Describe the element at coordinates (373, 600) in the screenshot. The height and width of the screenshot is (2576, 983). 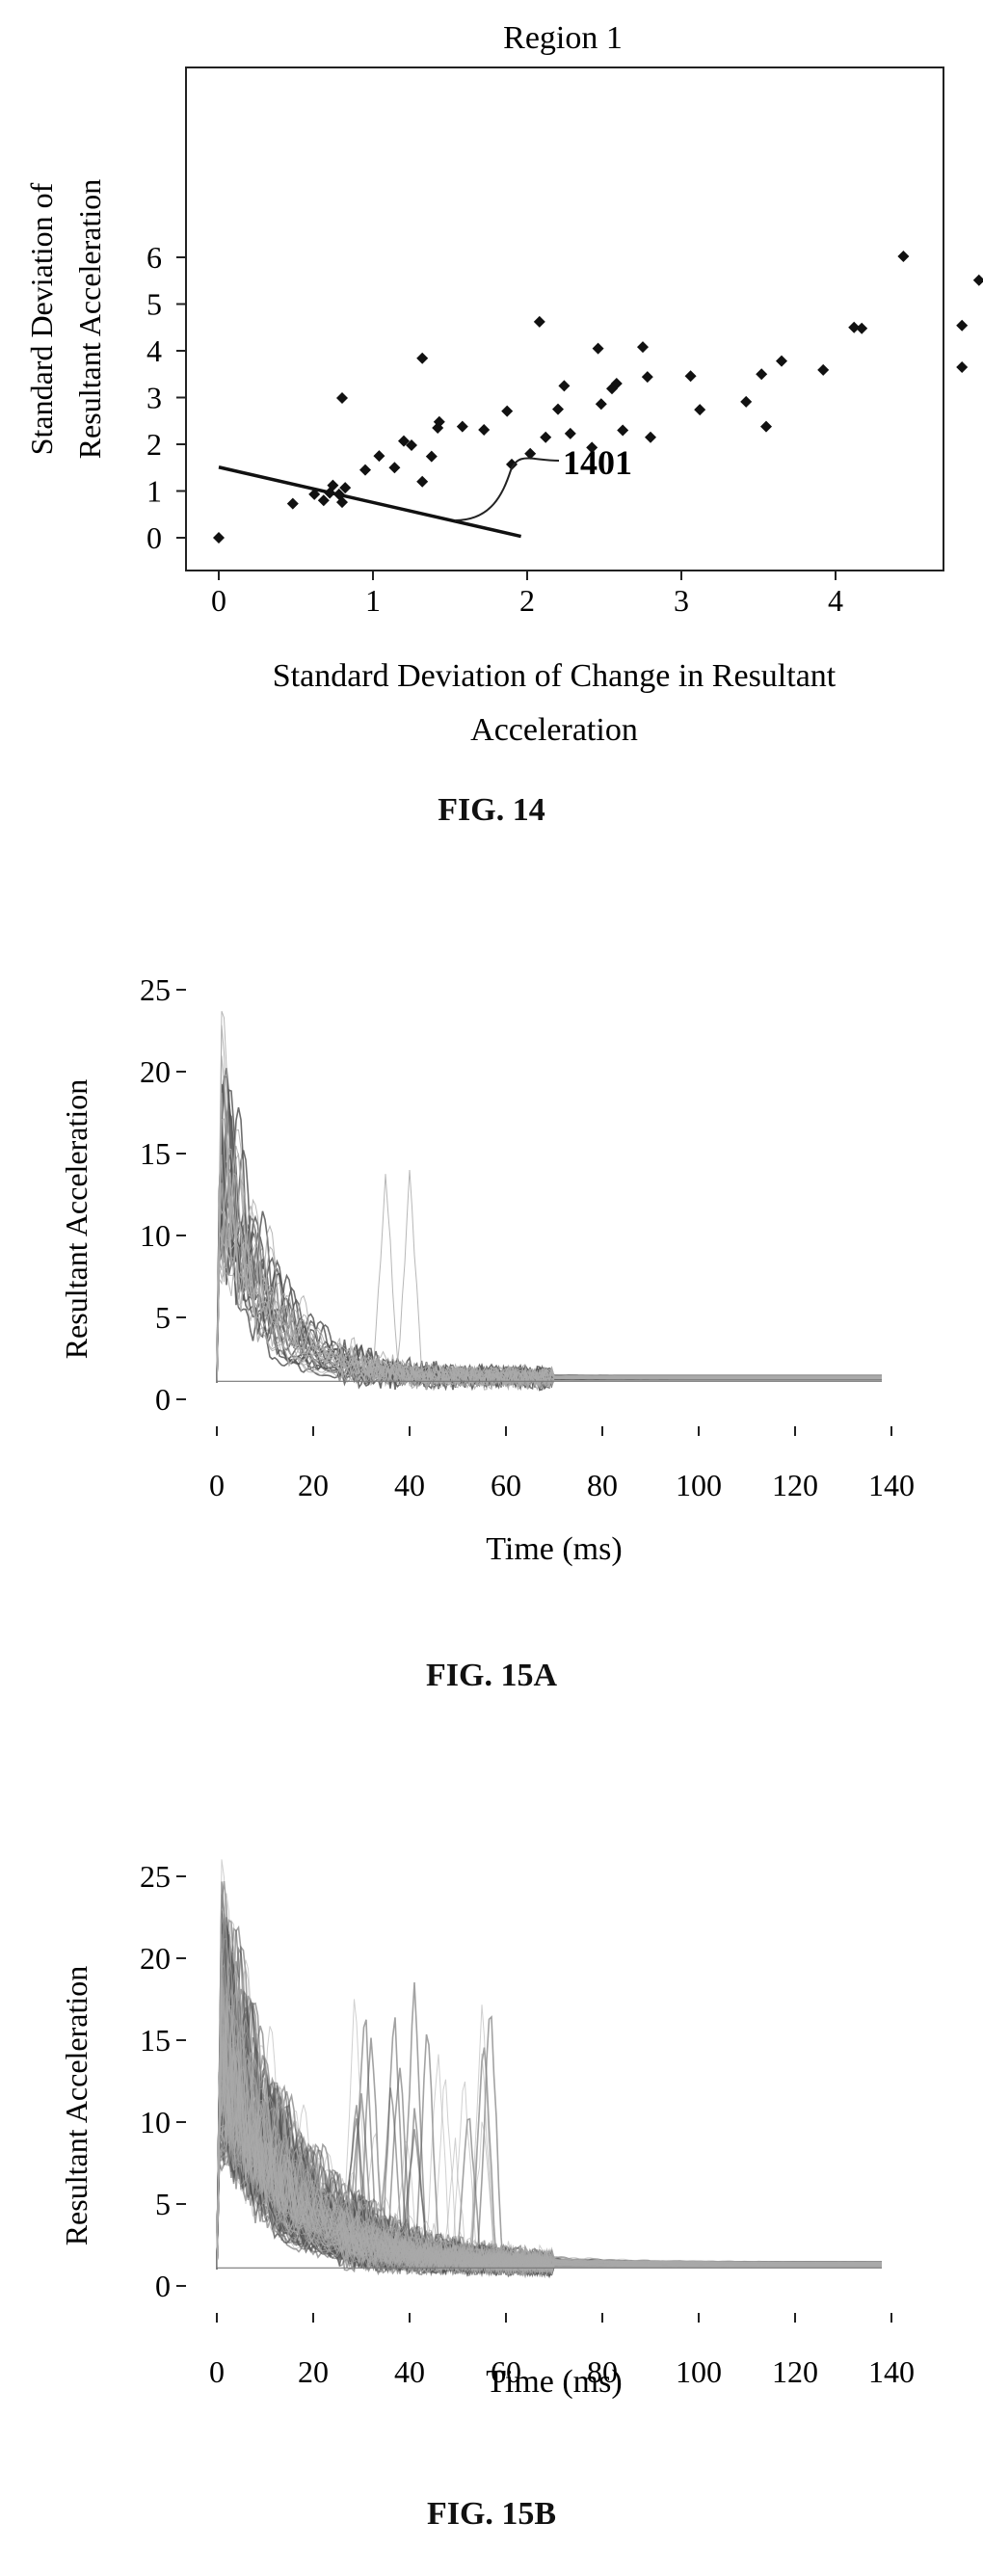
I see `x-tick-label: 1` at that location.